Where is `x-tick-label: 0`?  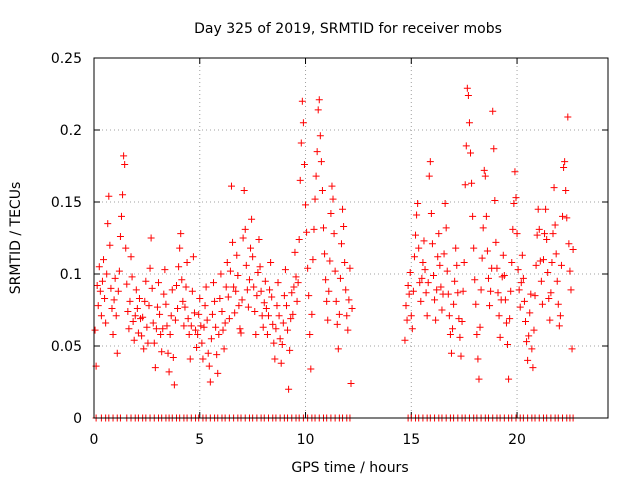 x-tick-label: 0 is located at coordinates (94, 440).